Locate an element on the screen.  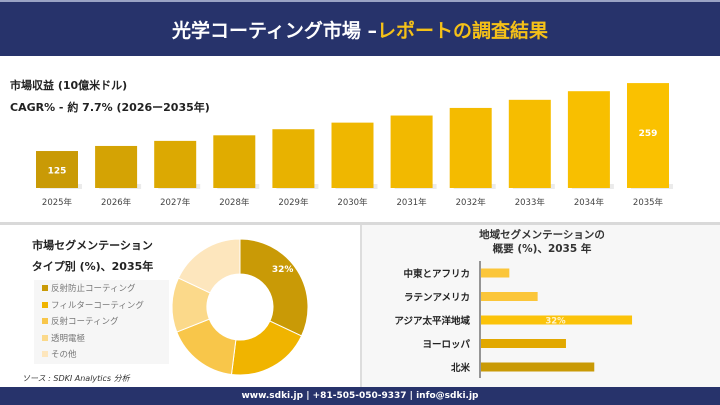
bar-2029年 is located at coordinates (293, 158).